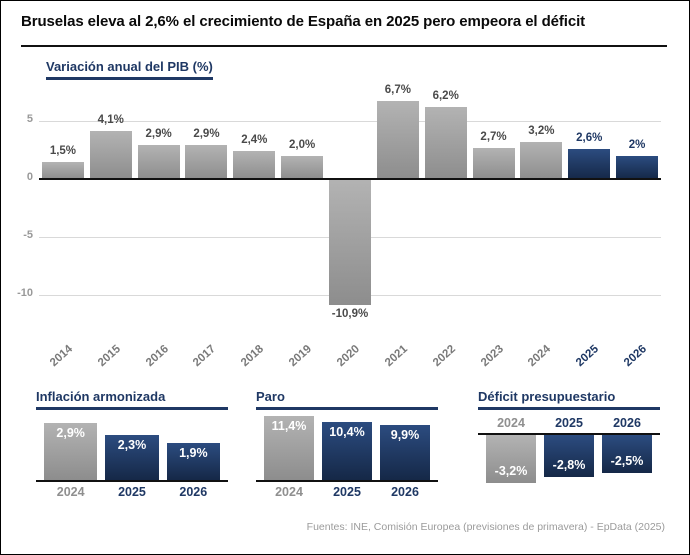  I want to click on mini-chart-paro: Paro 11,4% 10,4% 9,9% 2024 2025 2026, so click(347, 445).